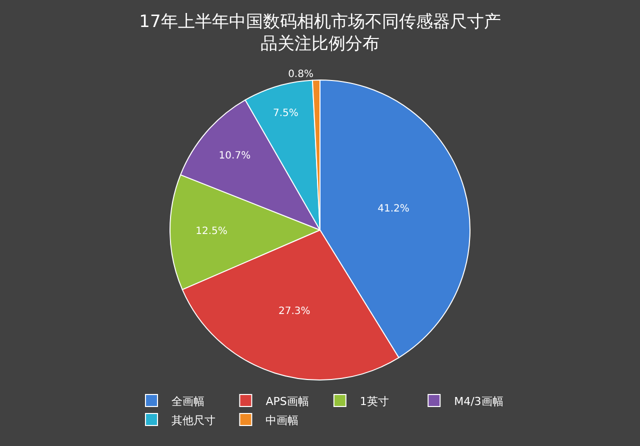 The height and width of the screenshot is (446, 640). Describe the element at coordinates (394, 209) in the screenshot. I see `data-label: 41.2%` at that location.